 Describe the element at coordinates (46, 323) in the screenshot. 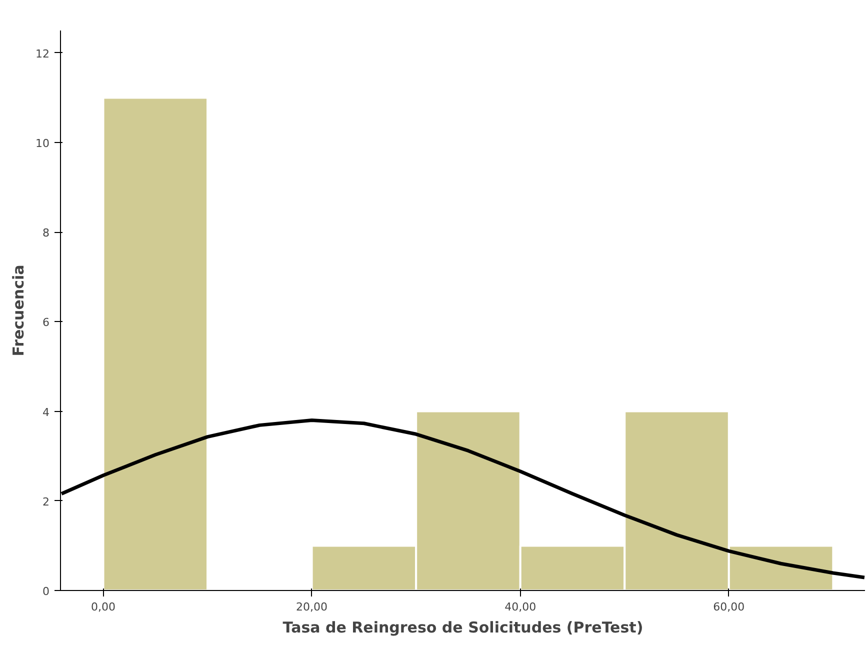

I see `y-tick-label: 6` at that location.